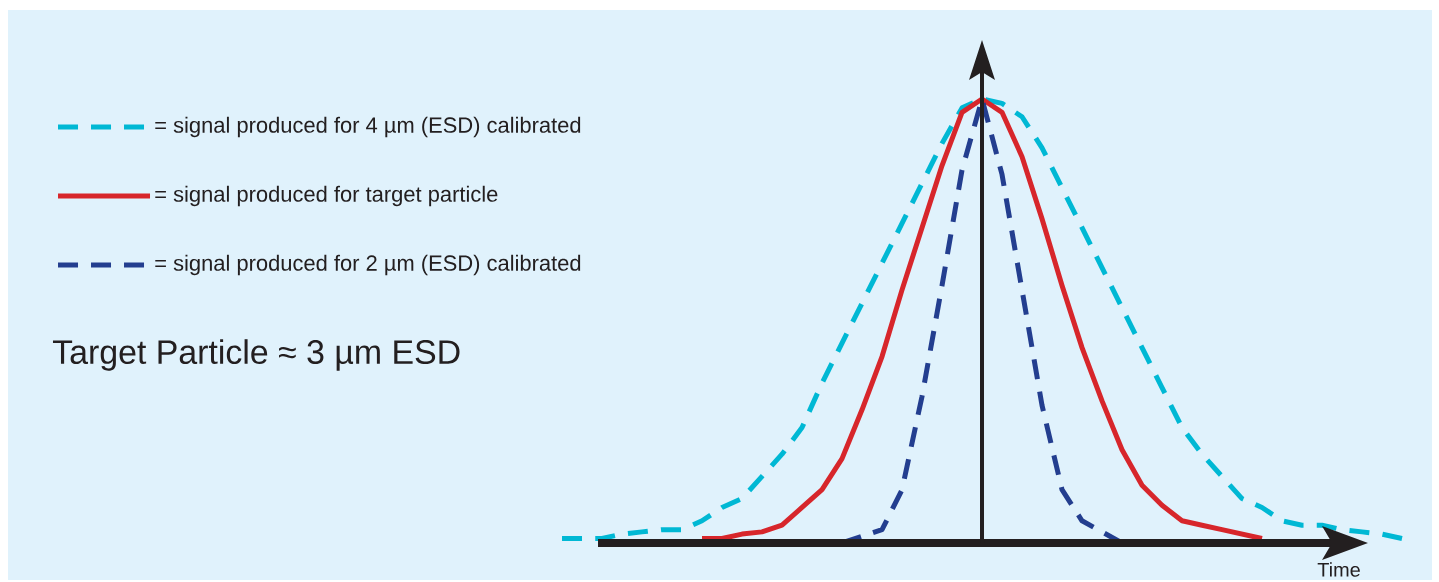 The width and height of the screenshot is (1439, 582). Describe the element at coordinates (326, 196) in the screenshot. I see `legend-label: = signal produced for target particle` at that location.